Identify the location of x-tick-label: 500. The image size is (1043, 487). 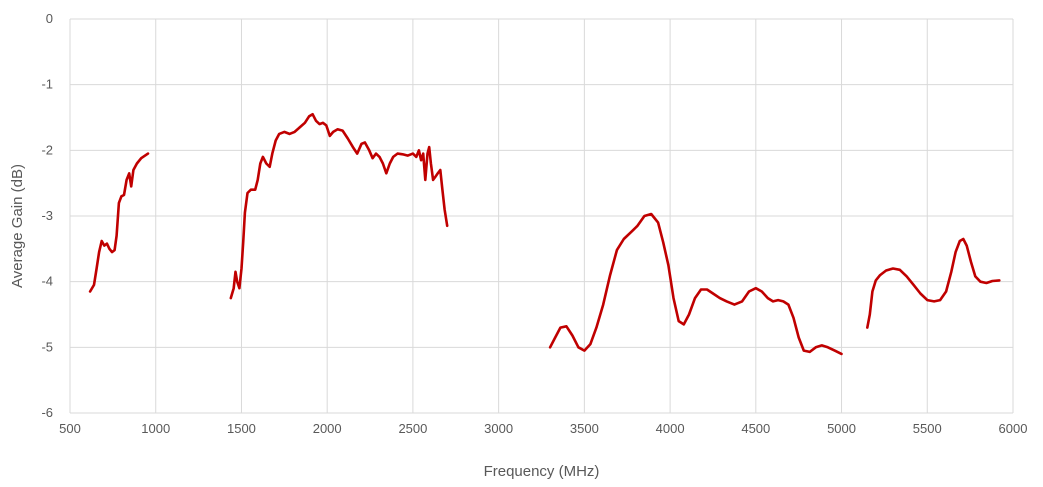
(70, 428).